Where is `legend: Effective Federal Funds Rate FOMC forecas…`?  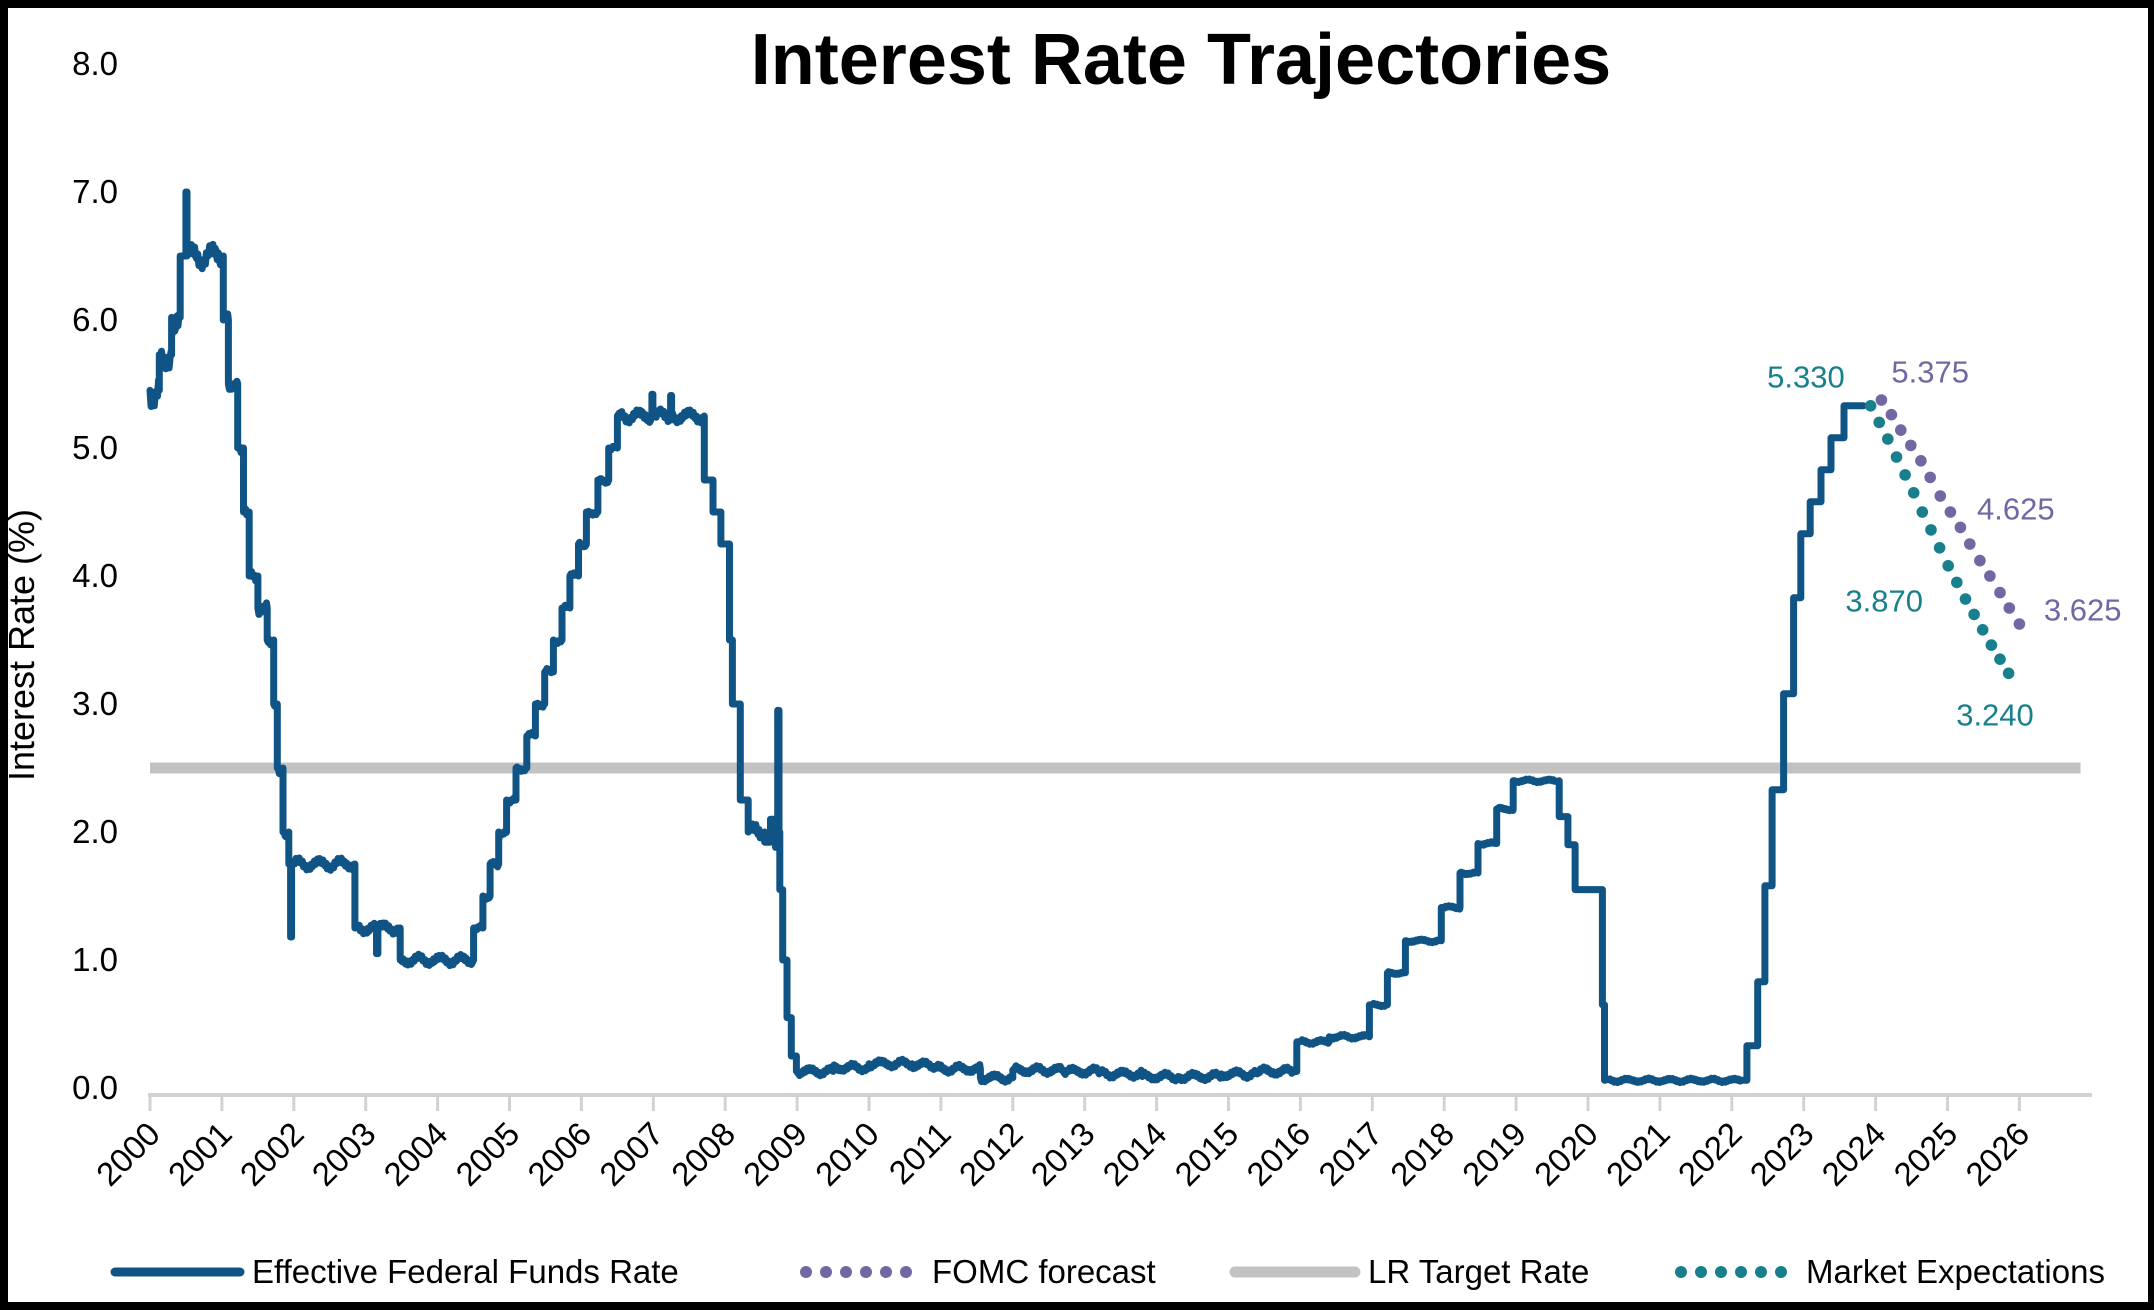 legend: Effective Federal Funds Rate FOMC forecas… is located at coordinates (1107, 1271).